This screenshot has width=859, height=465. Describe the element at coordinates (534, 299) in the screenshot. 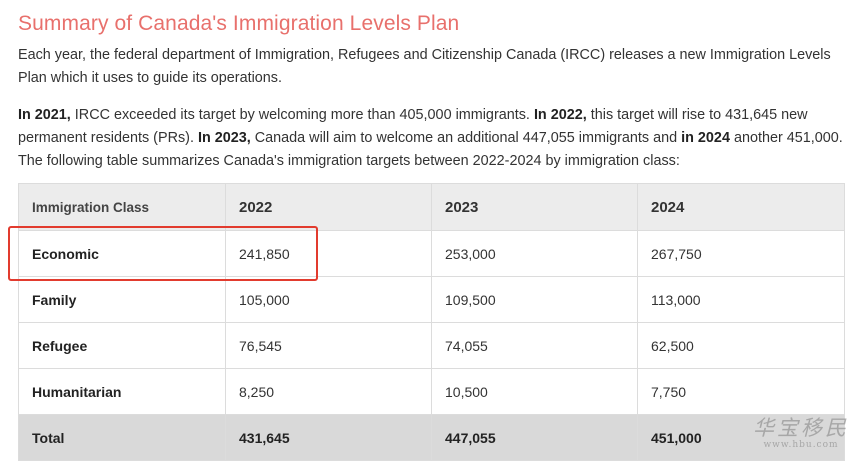

I see `value-cell-2023: 109,500` at that location.